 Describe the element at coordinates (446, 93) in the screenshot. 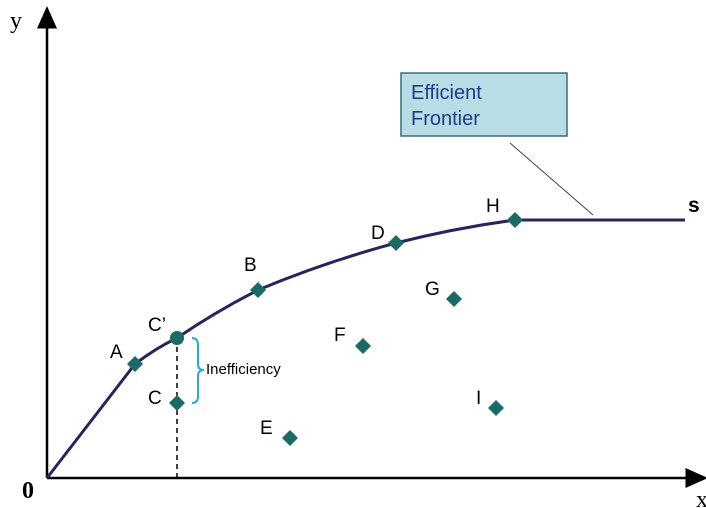

I see `callout-text: Efficient` at that location.